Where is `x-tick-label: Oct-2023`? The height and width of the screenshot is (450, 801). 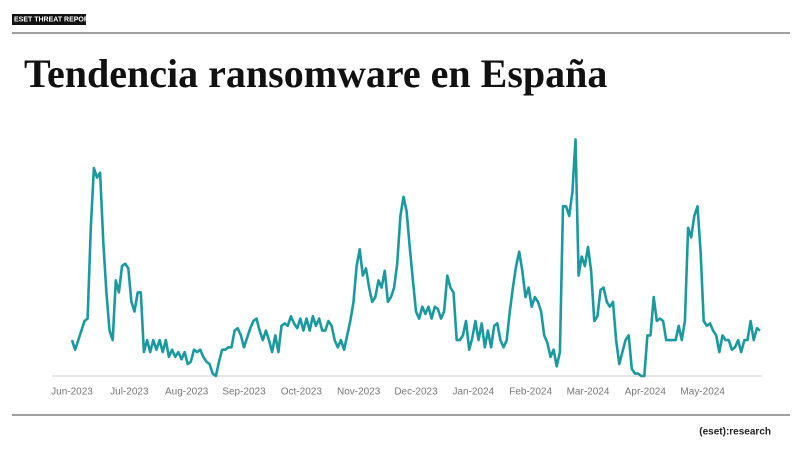
x-tick-label: Oct-2023 is located at coordinates (302, 392).